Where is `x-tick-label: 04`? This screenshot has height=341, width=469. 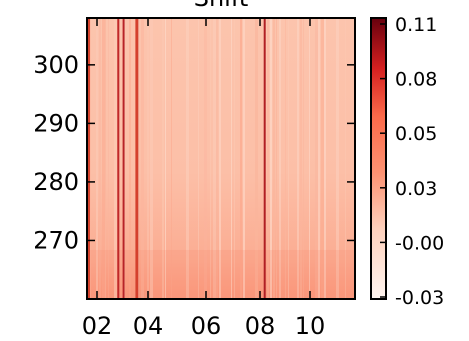
x-tick-label: 04 is located at coordinates (148, 326).